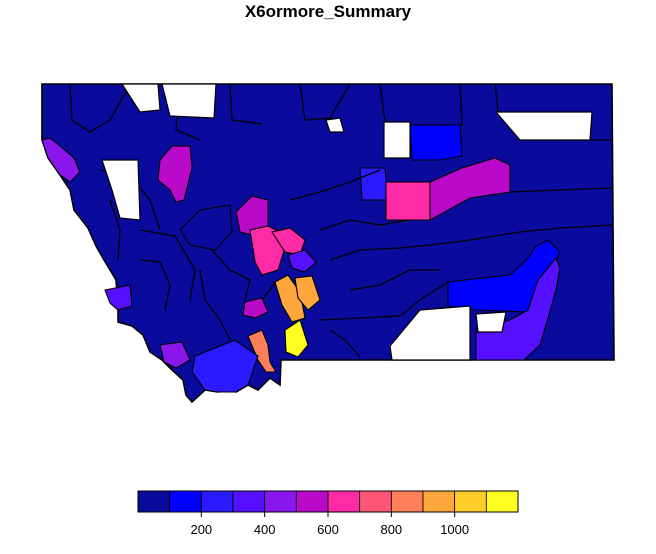 This screenshot has width=656, height=554. What do you see at coordinates (518, 308) in the screenshot?
I see `region-big-horn-violet` at bounding box center [518, 308].